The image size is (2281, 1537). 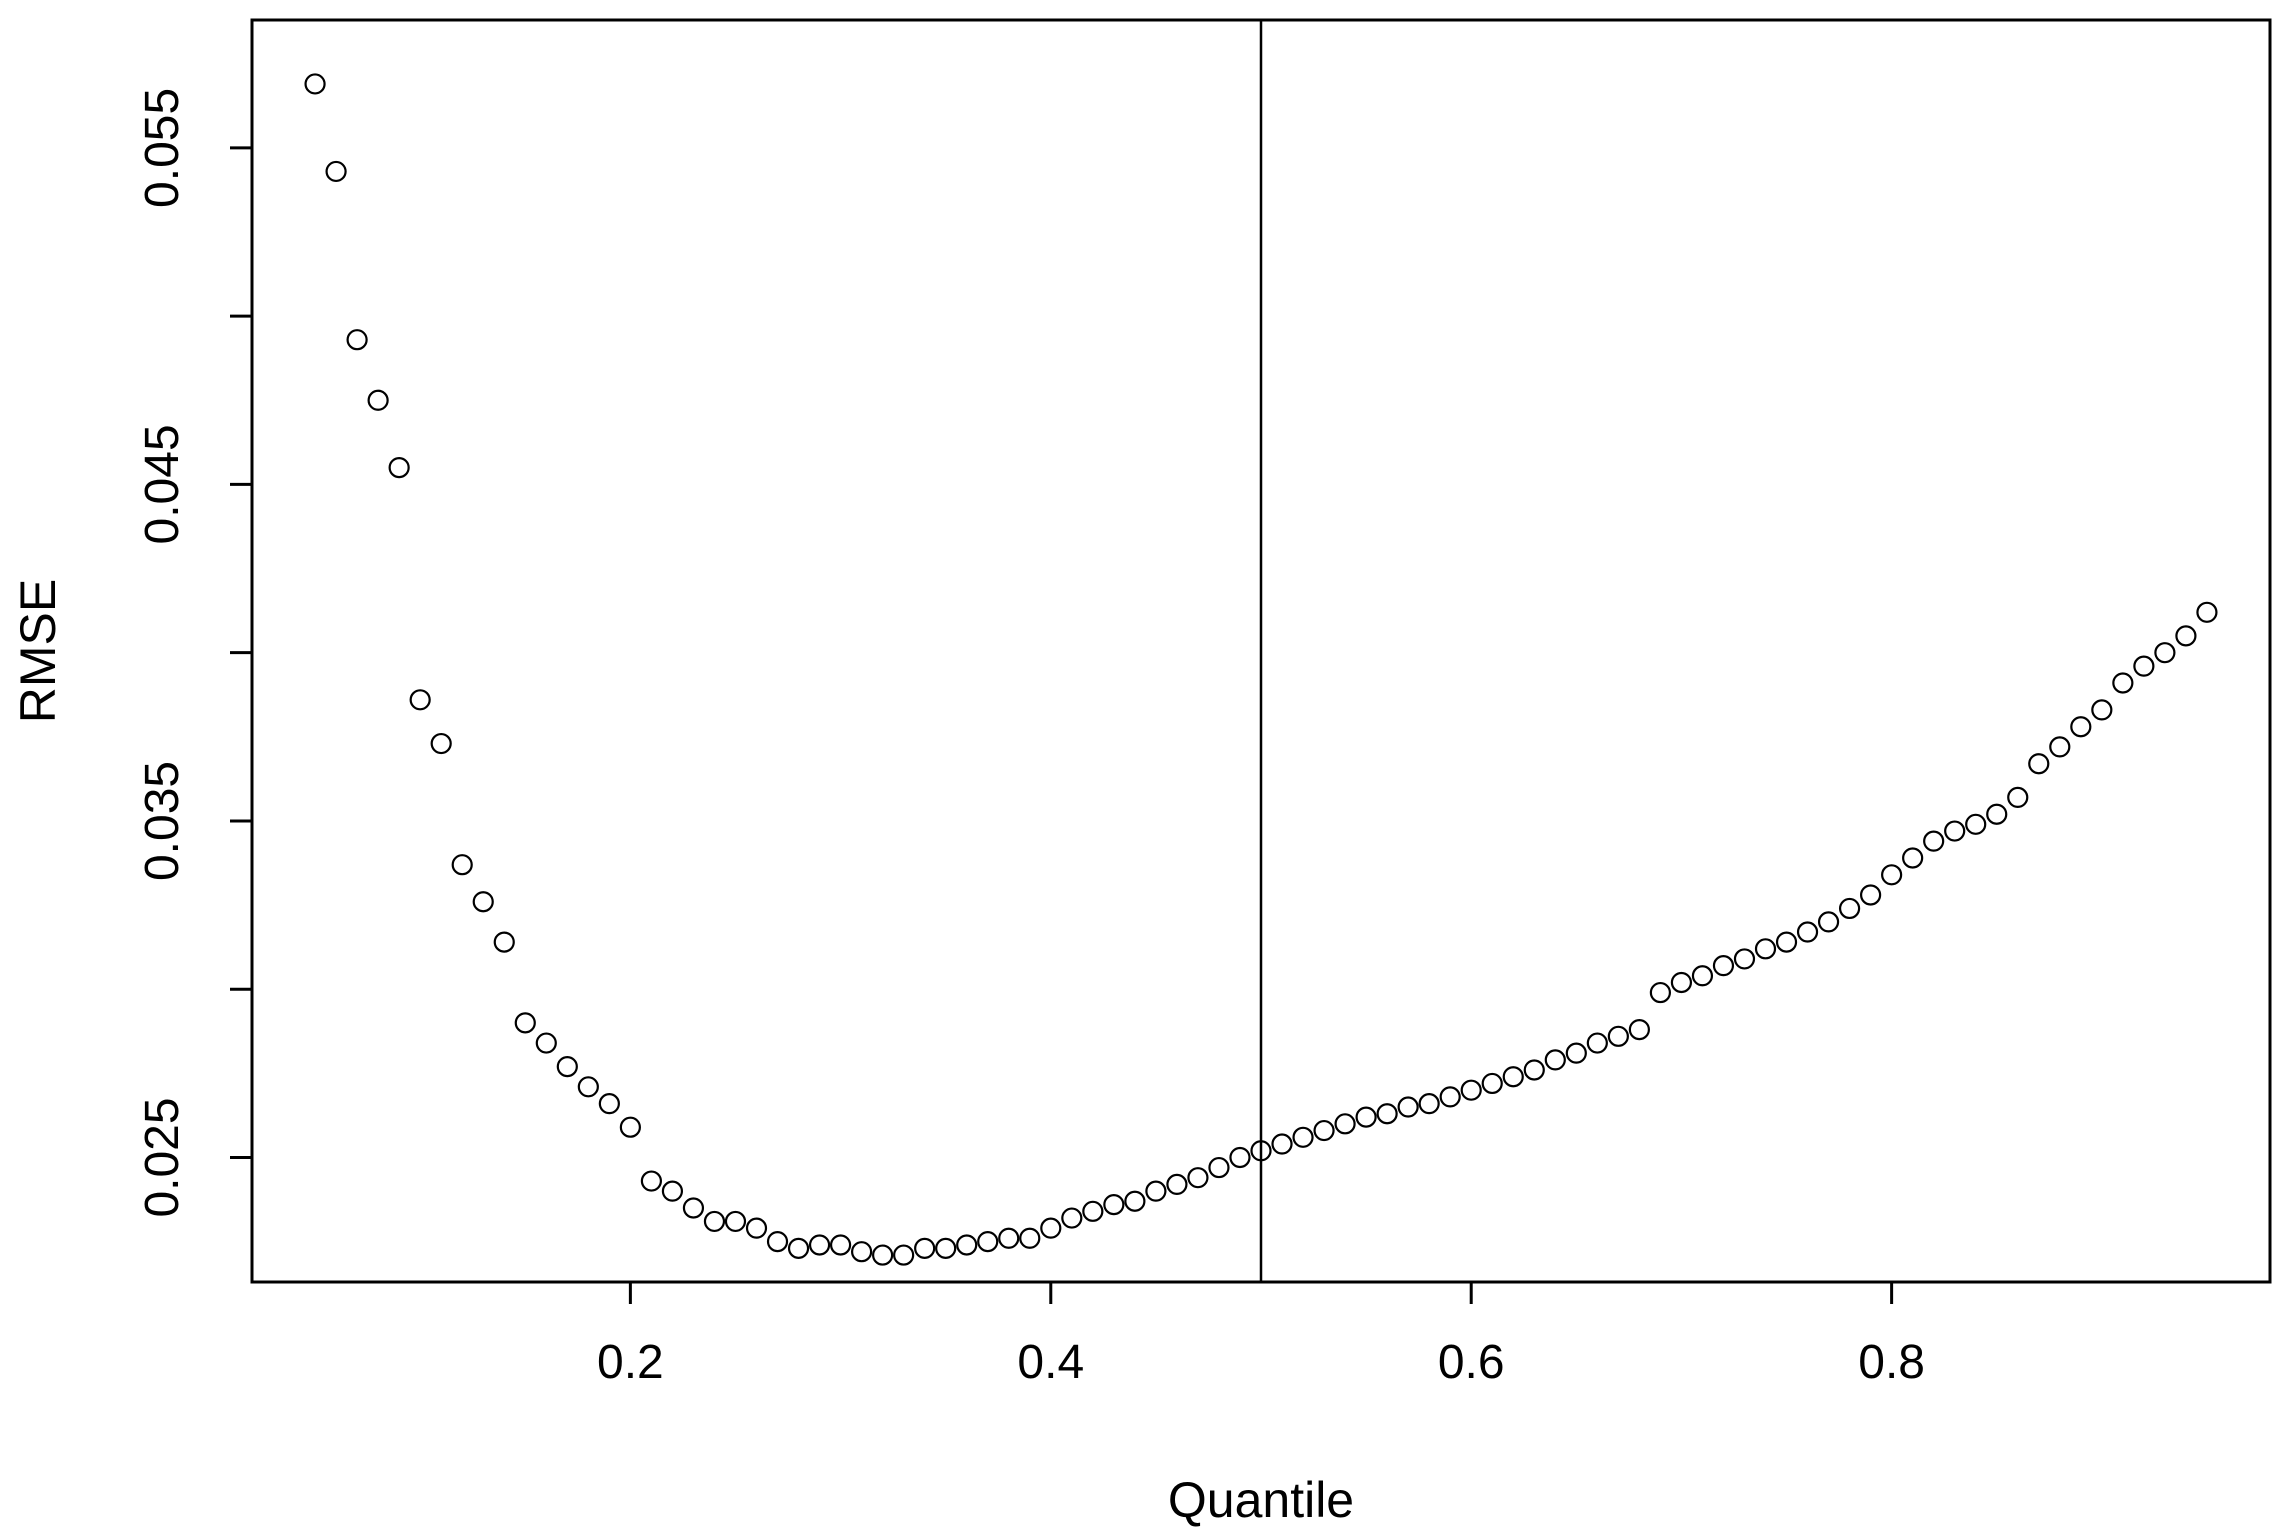 I want to click on y-tick-label: 0.025, so click(x=162, y=1157).